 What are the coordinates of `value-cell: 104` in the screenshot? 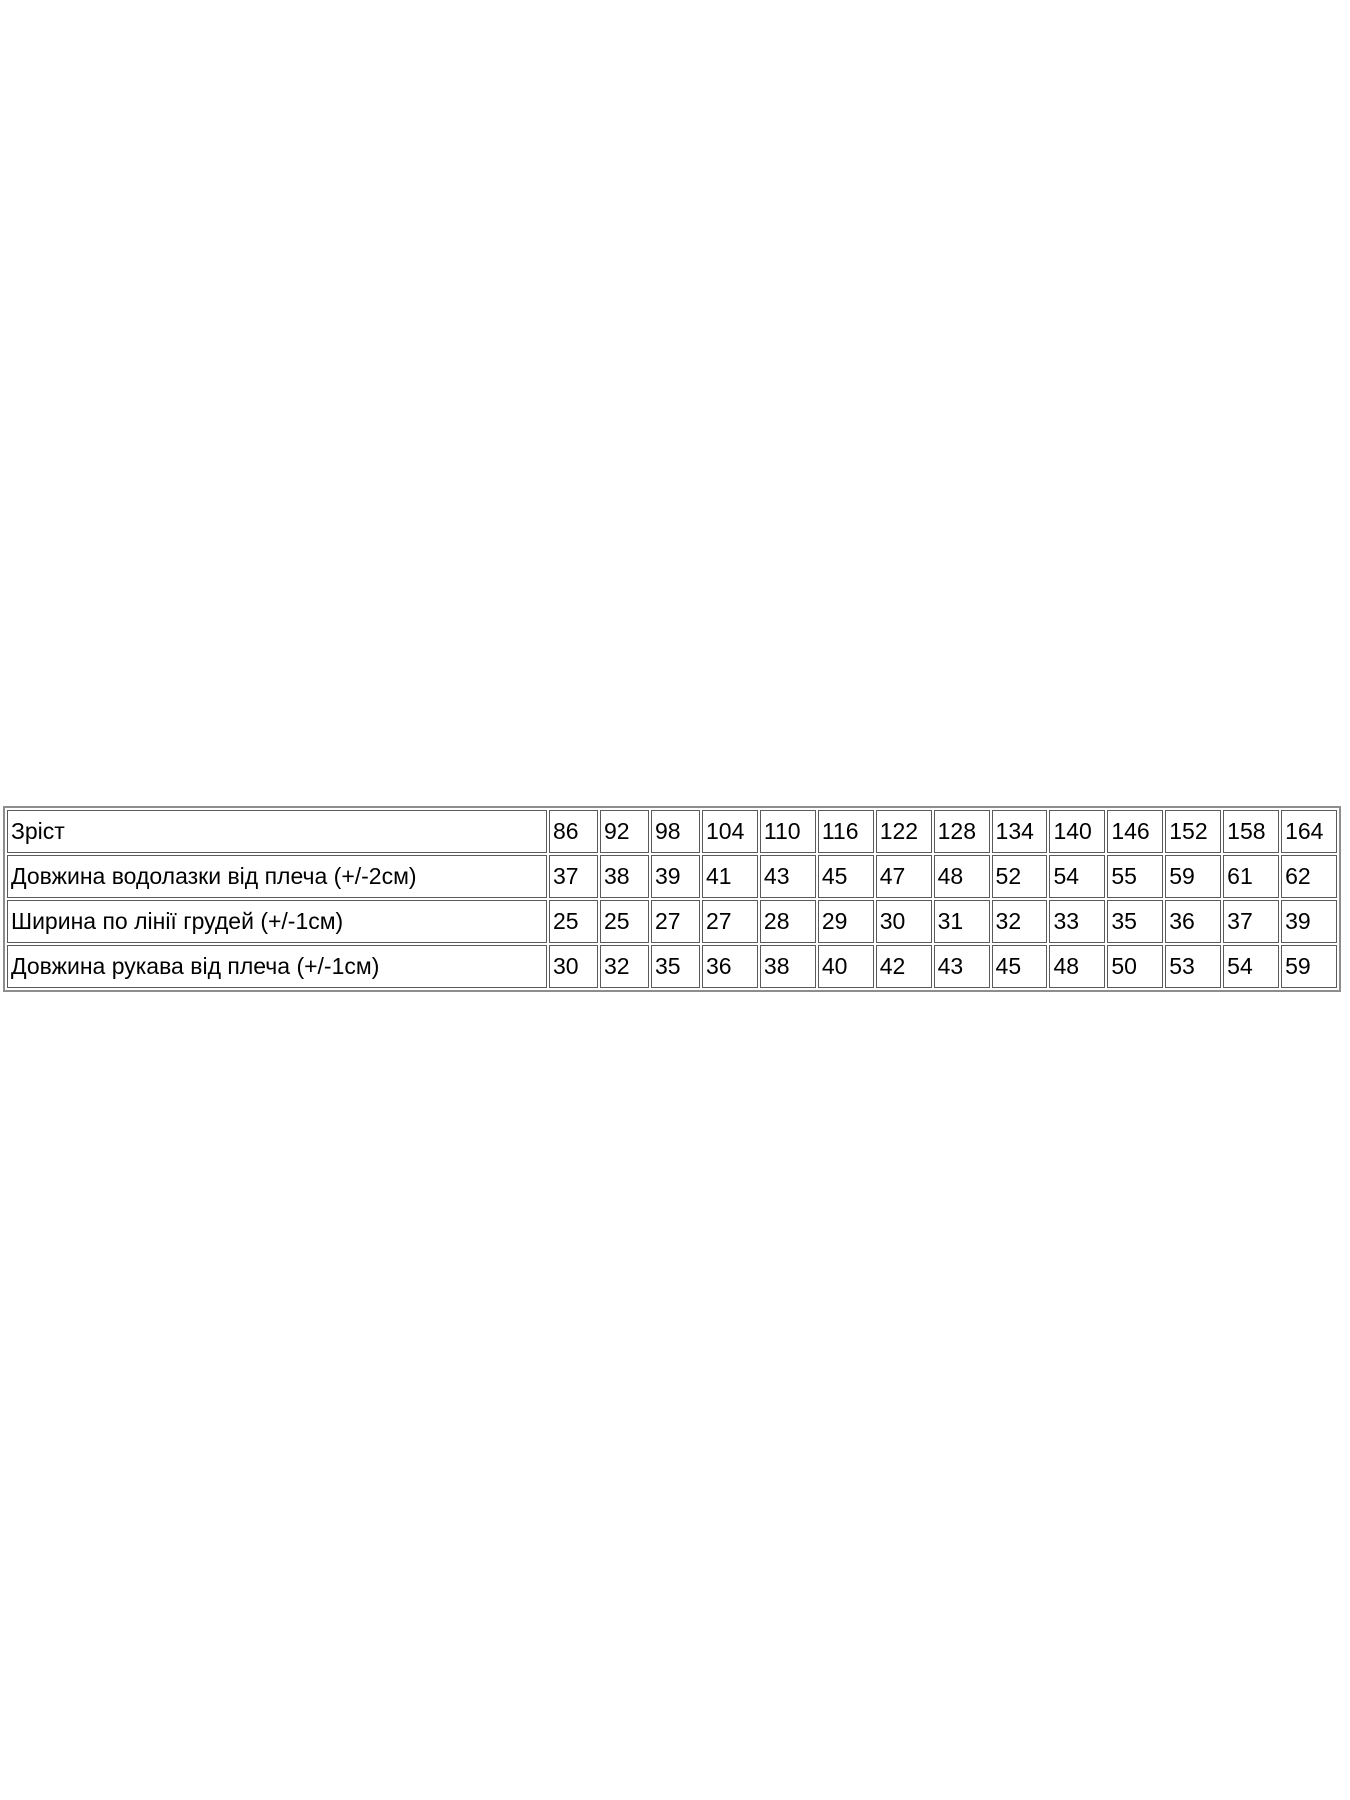 It's located at (730, 831).